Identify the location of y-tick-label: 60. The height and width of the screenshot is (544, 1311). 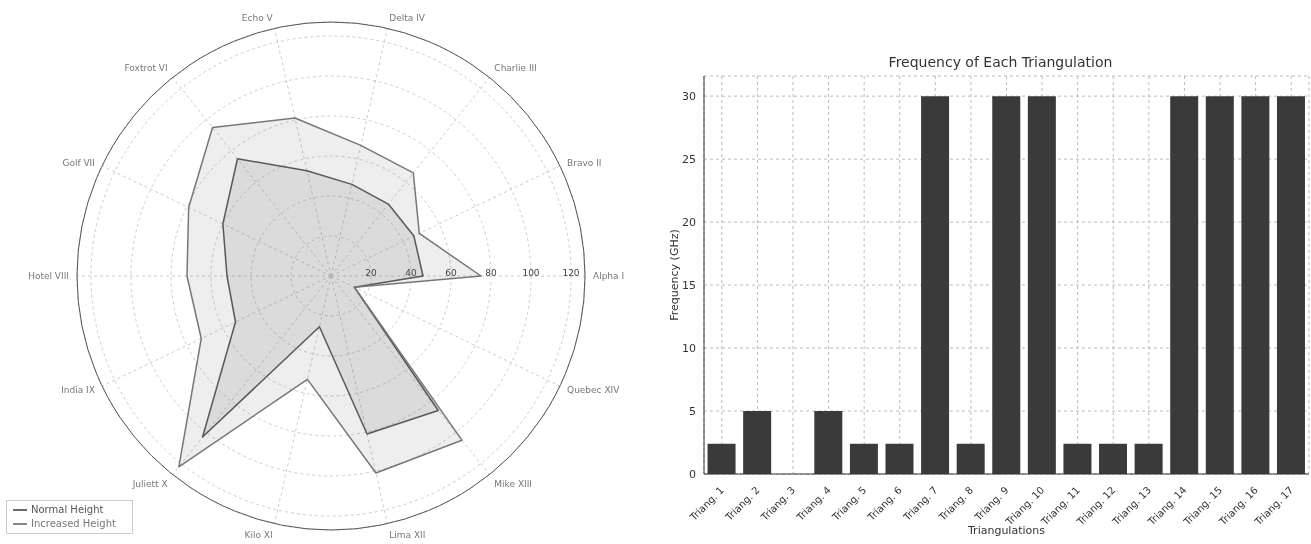
(451, 273).